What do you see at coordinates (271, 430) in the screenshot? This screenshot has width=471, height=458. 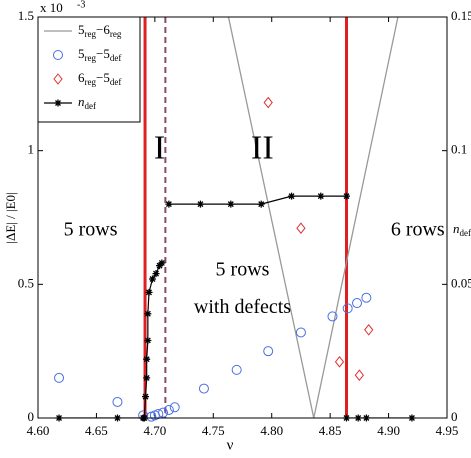 I see `x-tick-label: 4.80` at bounding box center [271, 430].